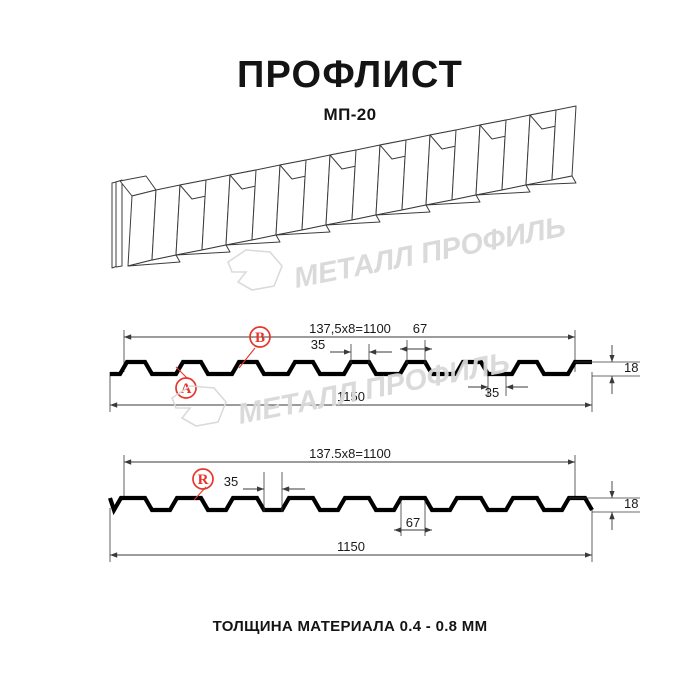  What do you see at coordinates (373, 389) in the screenshot?
I see `svg-text: МЕТАЛЛ ПРОФИЛЬ` at bounding box center [373, 389].